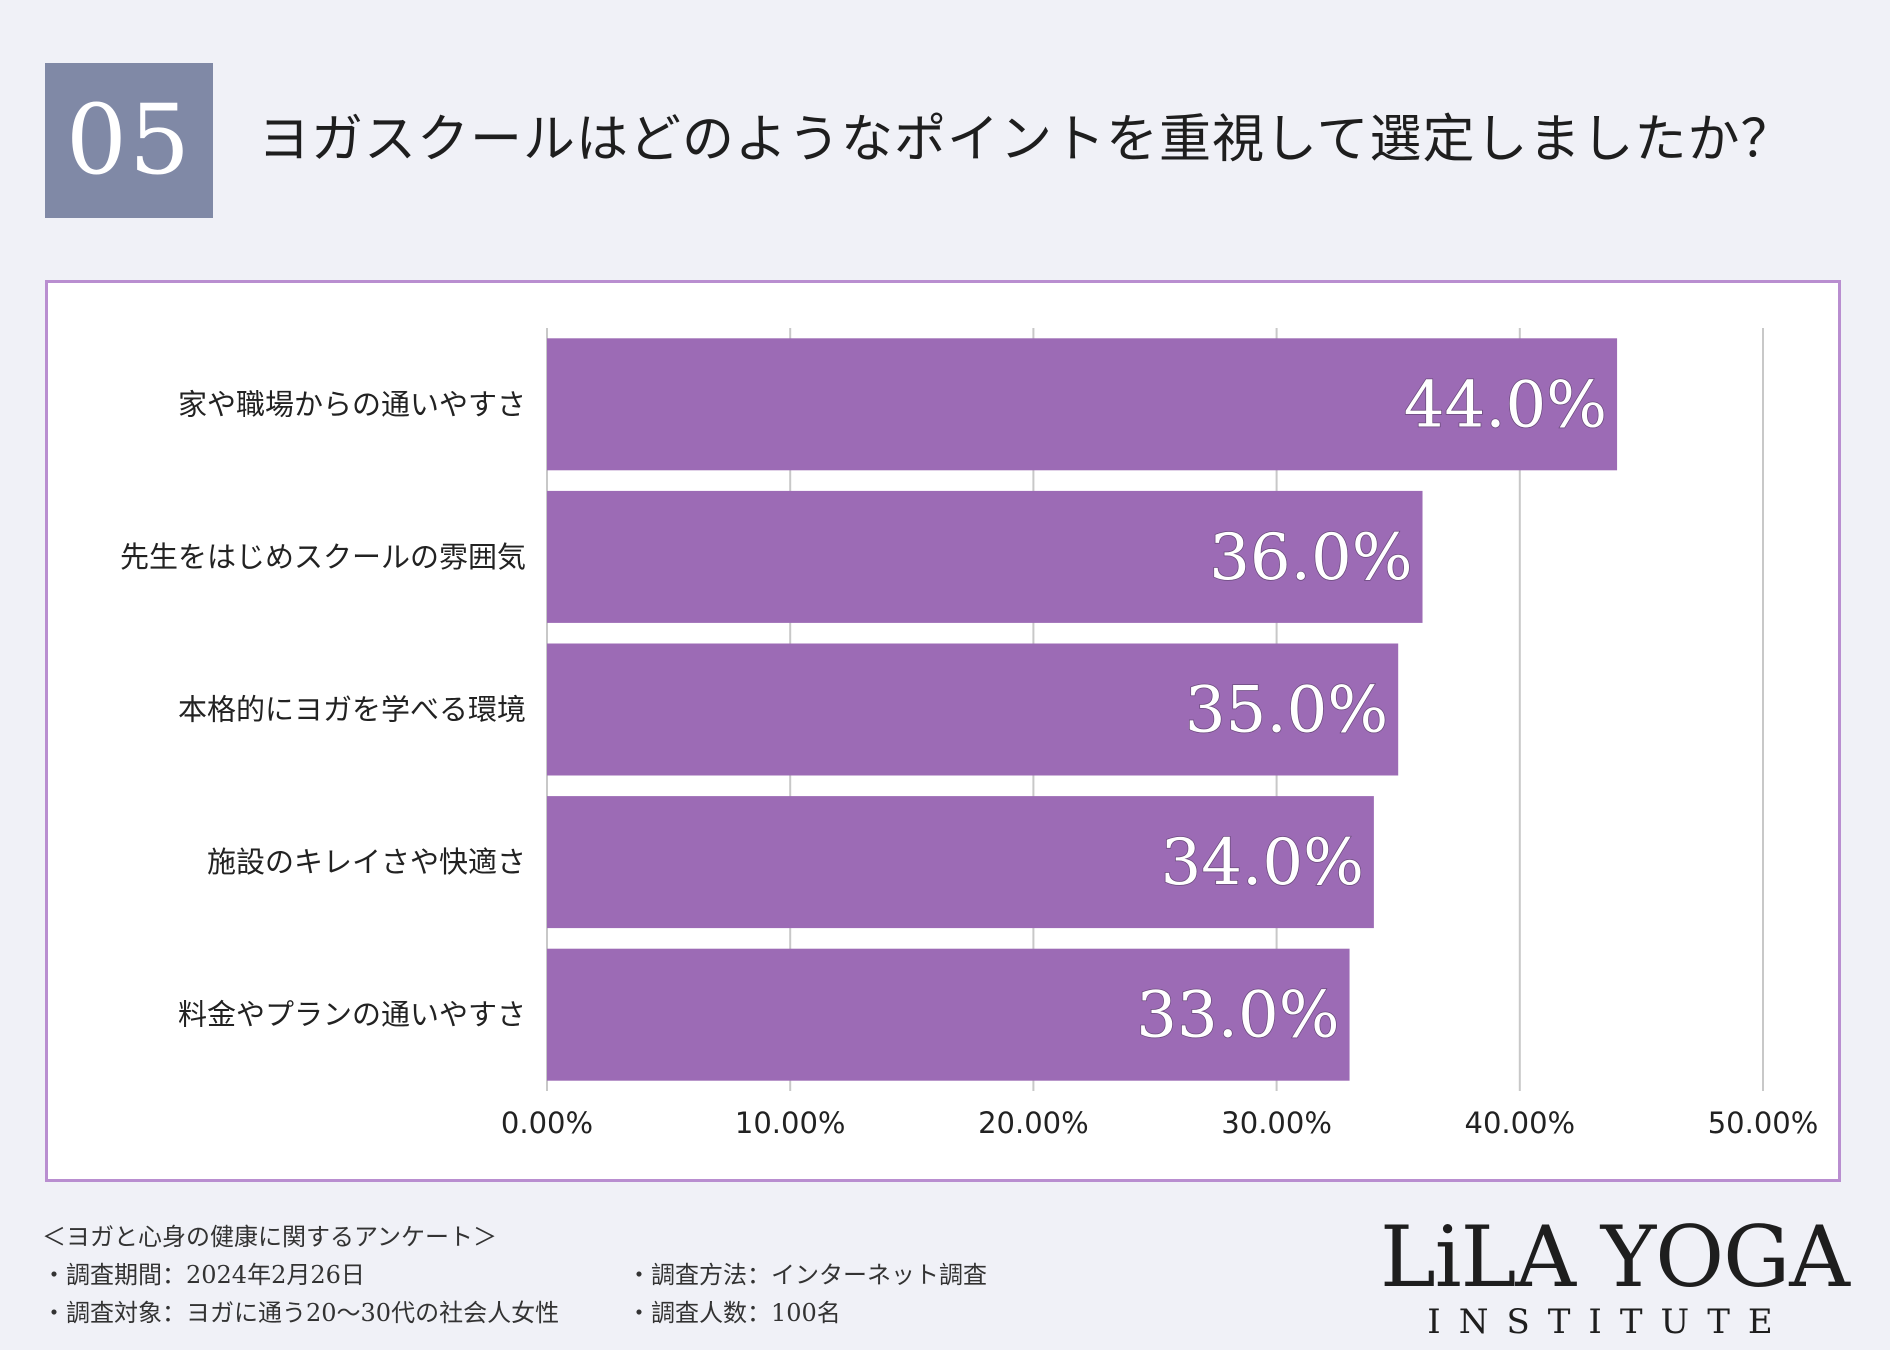 The width and height of the screenshot is (1890, 1350). I want to click on logo-sub-text: INSTITUTE, so click(1609, 1322).